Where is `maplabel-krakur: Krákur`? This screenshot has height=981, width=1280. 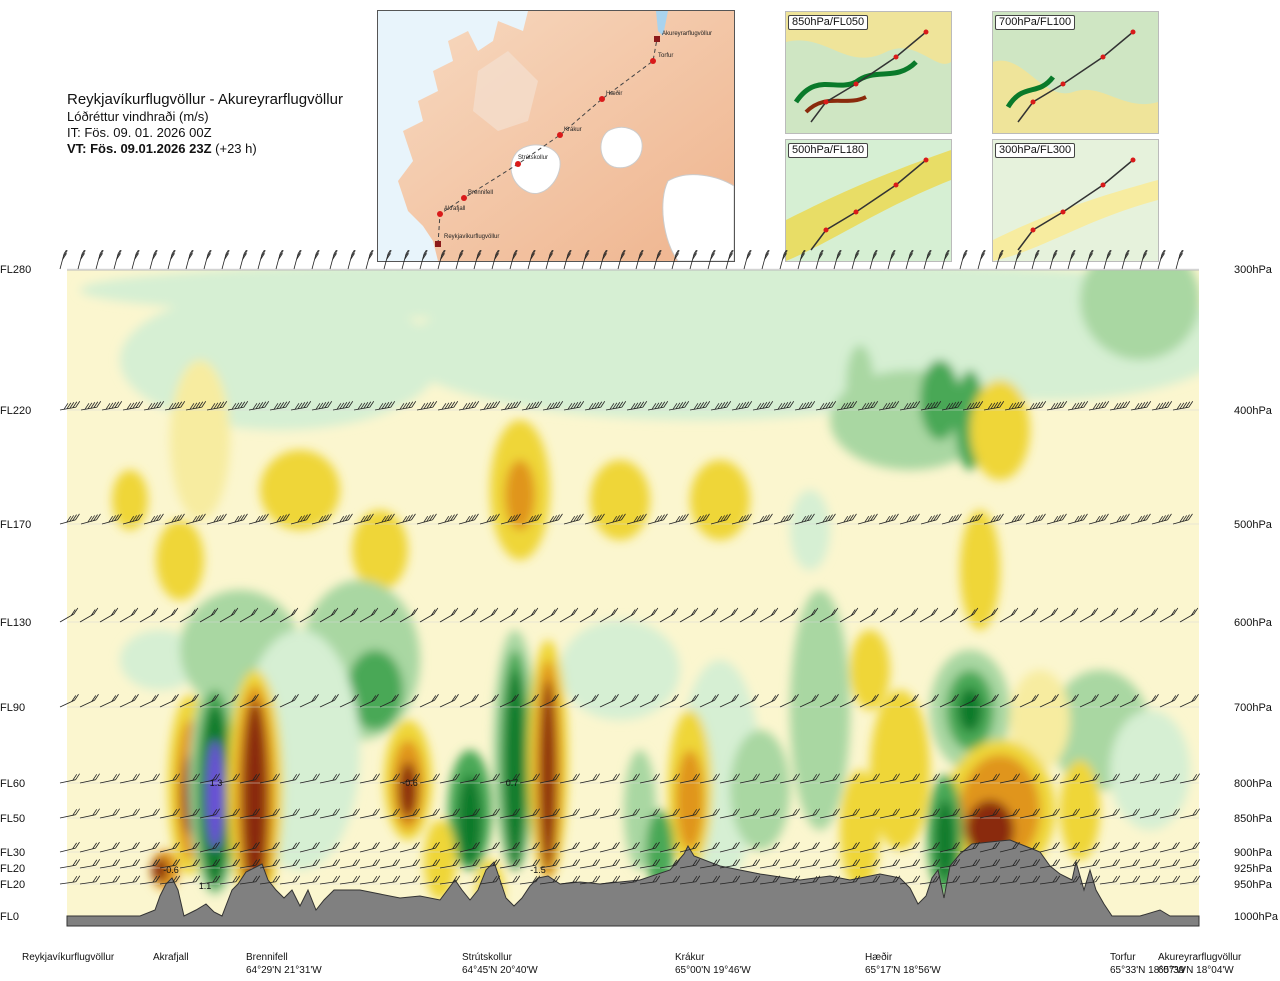
maplabel-krakur: Krákur is located at coordinates (573, 130).